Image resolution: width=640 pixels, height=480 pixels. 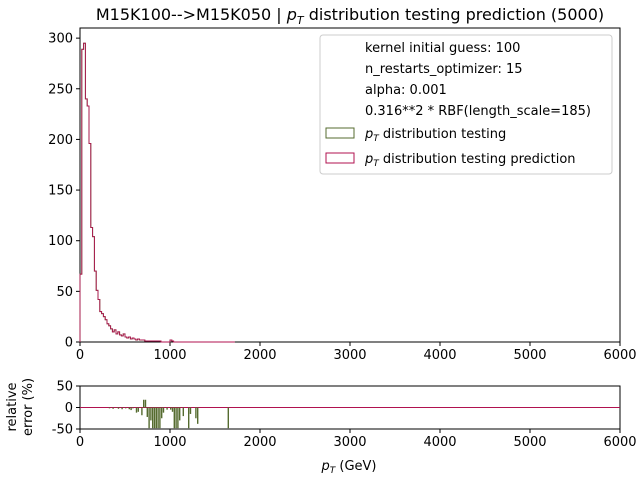 I want to click on ratio-xtick-label: 3000, so click(x=349, y=442).